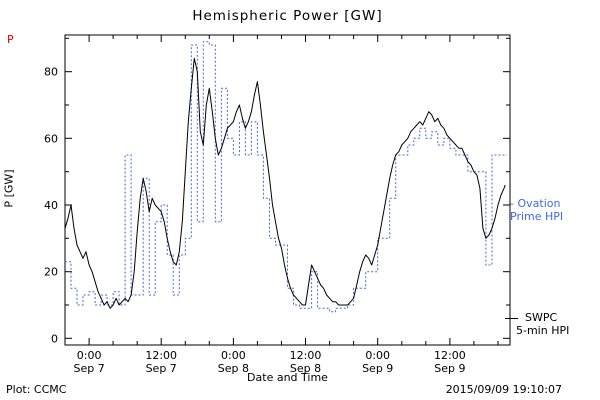  What do you see at coordinates (10, 39) in the screenshot?
I see `corner-mark: P` at bounding box center [10, 39].